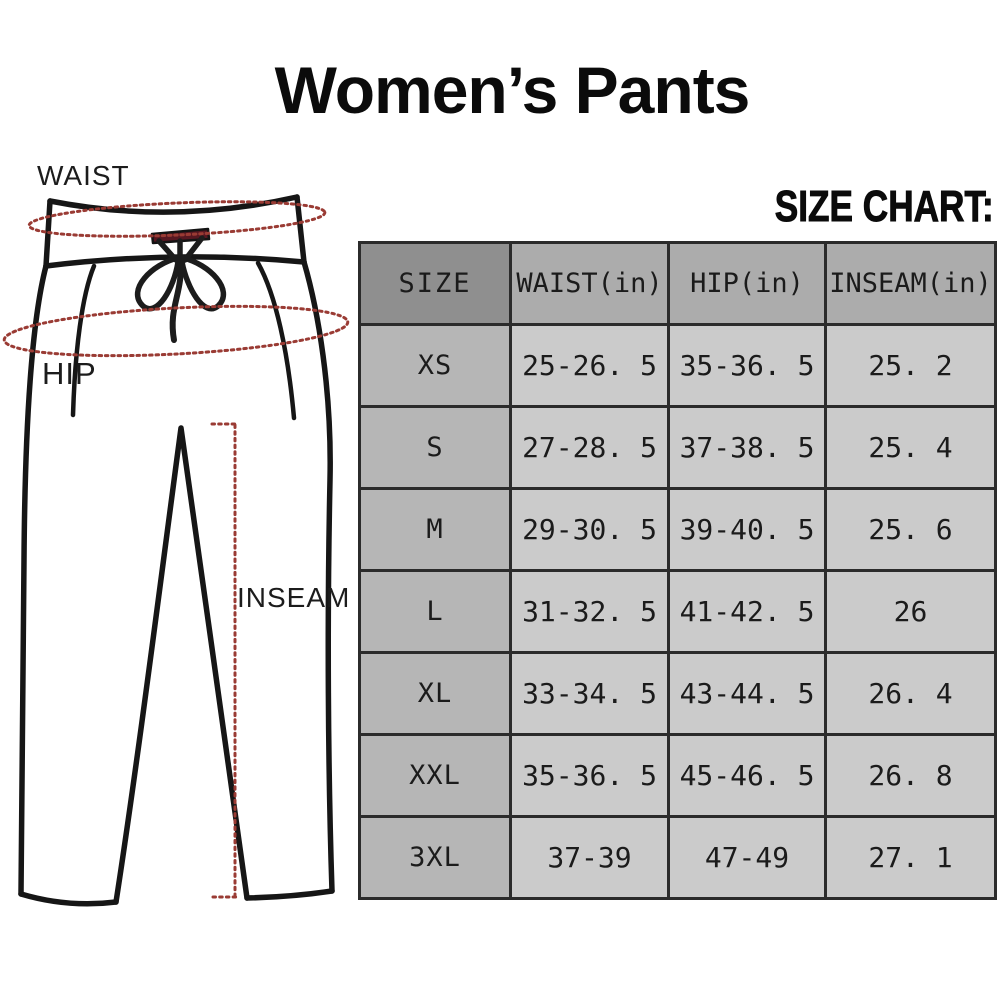 The image size is (1000, 1000). I want to click on size-cell: XXL, so click(435, 775).